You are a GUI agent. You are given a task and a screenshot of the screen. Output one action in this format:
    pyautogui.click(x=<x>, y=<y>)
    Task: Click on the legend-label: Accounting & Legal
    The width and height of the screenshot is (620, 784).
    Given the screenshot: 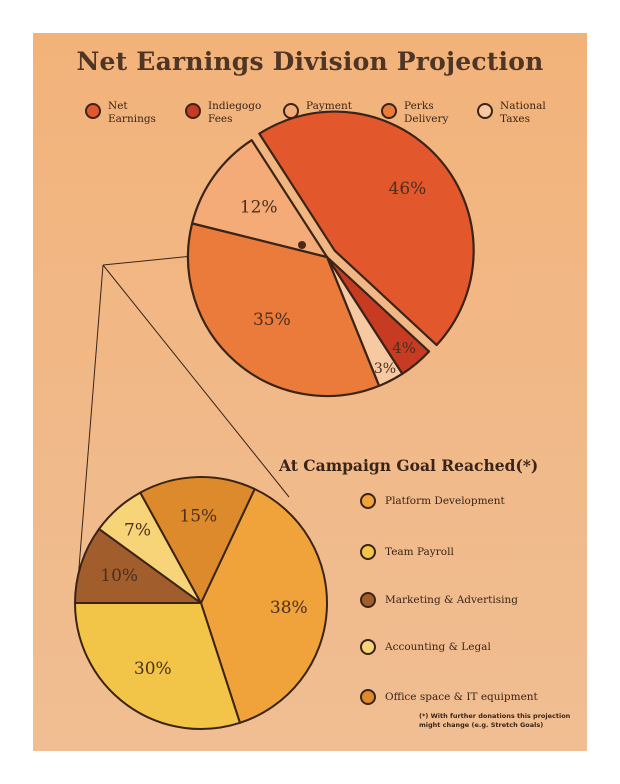 What is the action you would take?
    pyautogui.click(x=438, y=647)
    